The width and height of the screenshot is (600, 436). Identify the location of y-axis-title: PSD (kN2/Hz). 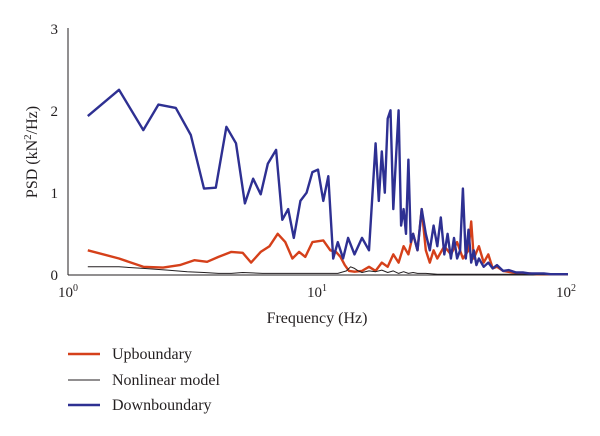
(31, 152).